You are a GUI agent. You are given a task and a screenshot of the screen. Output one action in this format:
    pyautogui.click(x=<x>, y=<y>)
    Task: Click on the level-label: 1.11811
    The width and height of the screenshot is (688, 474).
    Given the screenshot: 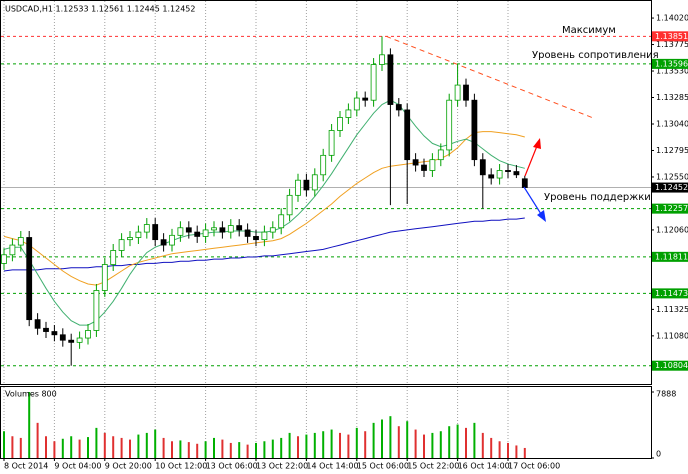 What is the action you would take?
    pyautogui.click(x=671, y=256)
    